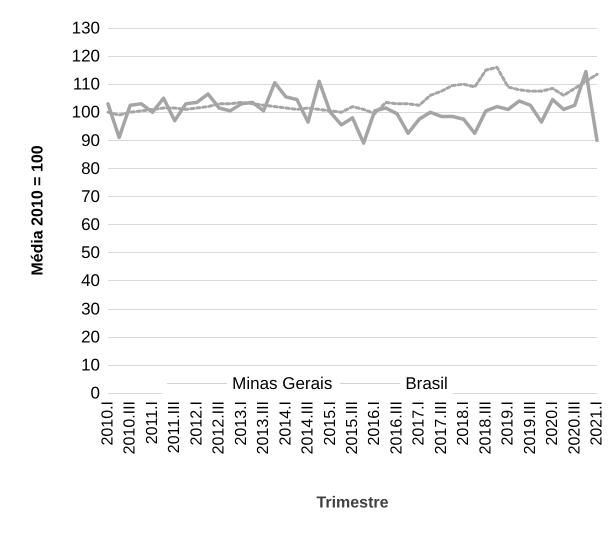 Image resolution: width=615 pixels, height=533 pixels. I want to click on x-tick-label: 2011.III, so click(175, 427).